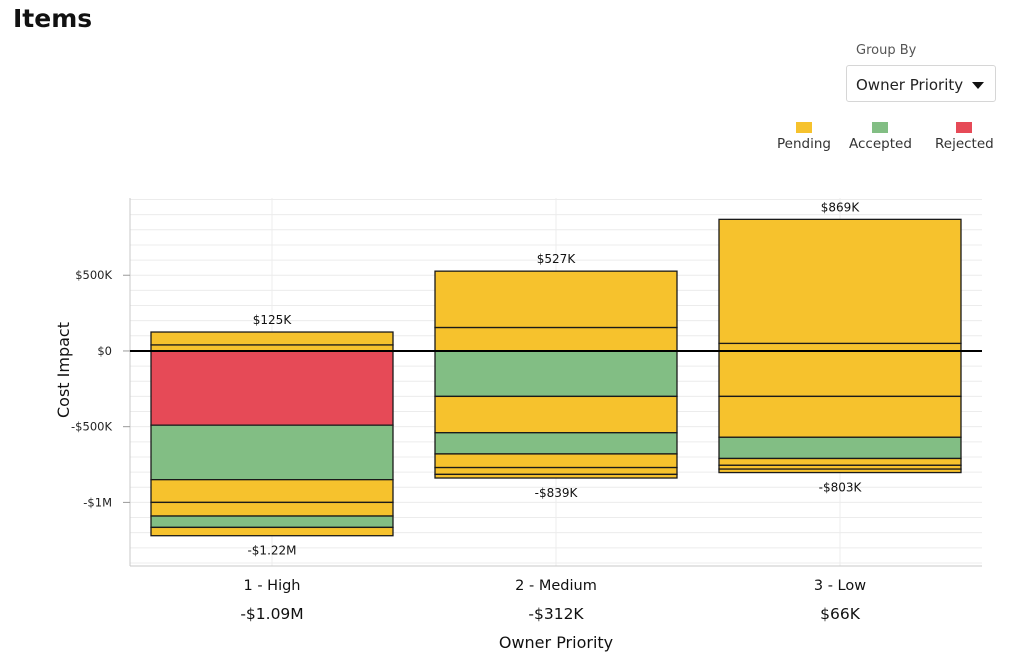 The height and width of the screenshot is (672, 1024). I want to click on group-by-label: Group By, so click(886, 50).